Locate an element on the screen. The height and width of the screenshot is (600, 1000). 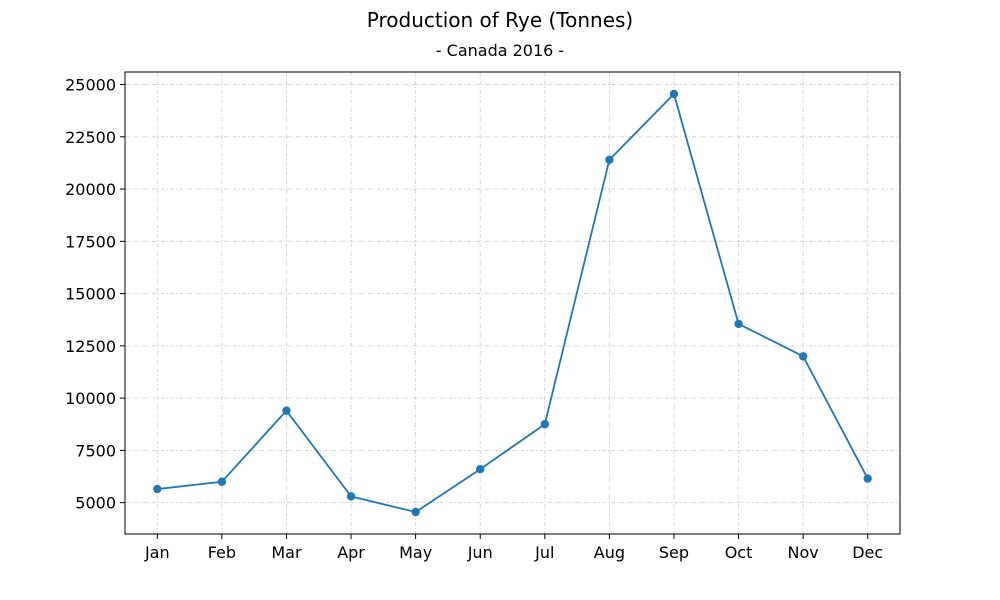
y-tick-label: 5000 is located at coordinates (95, 503).